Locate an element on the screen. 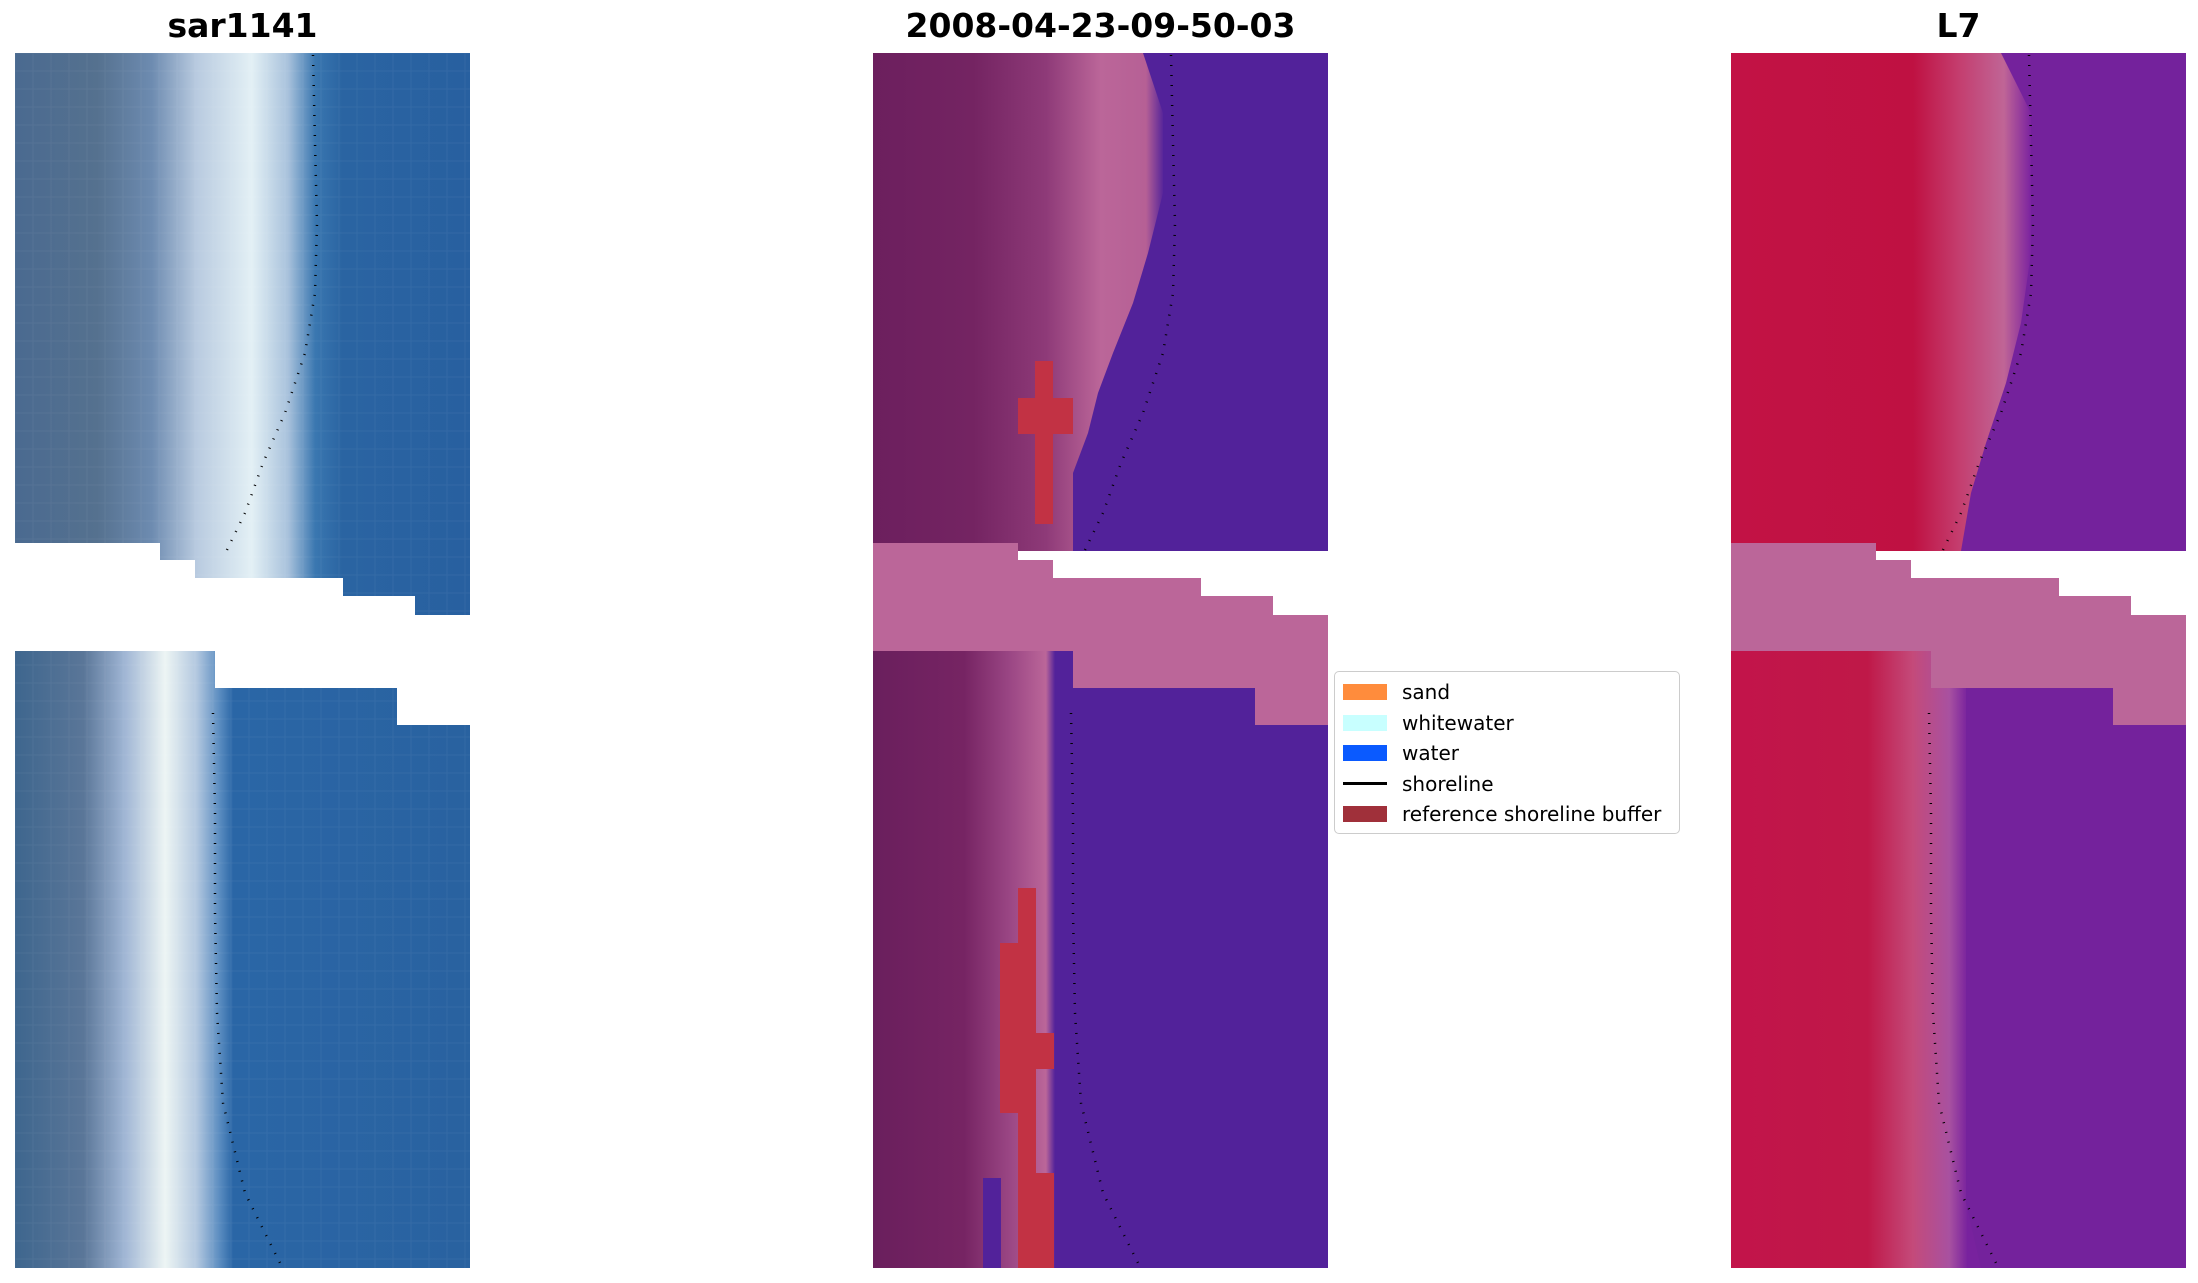 Image resolution: width=2198 pixels, height=1283 pixels. panel-title-right: L7 is located at coordinates (1958, 25).